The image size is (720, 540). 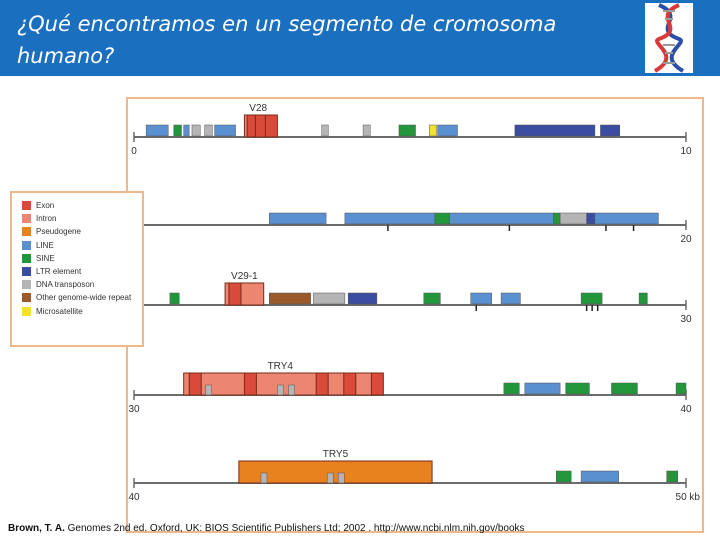 What do you see at coordinates (244, 276) in the screenshot?
I see `gene-label: V29-1` at bounding box center [244, 276].